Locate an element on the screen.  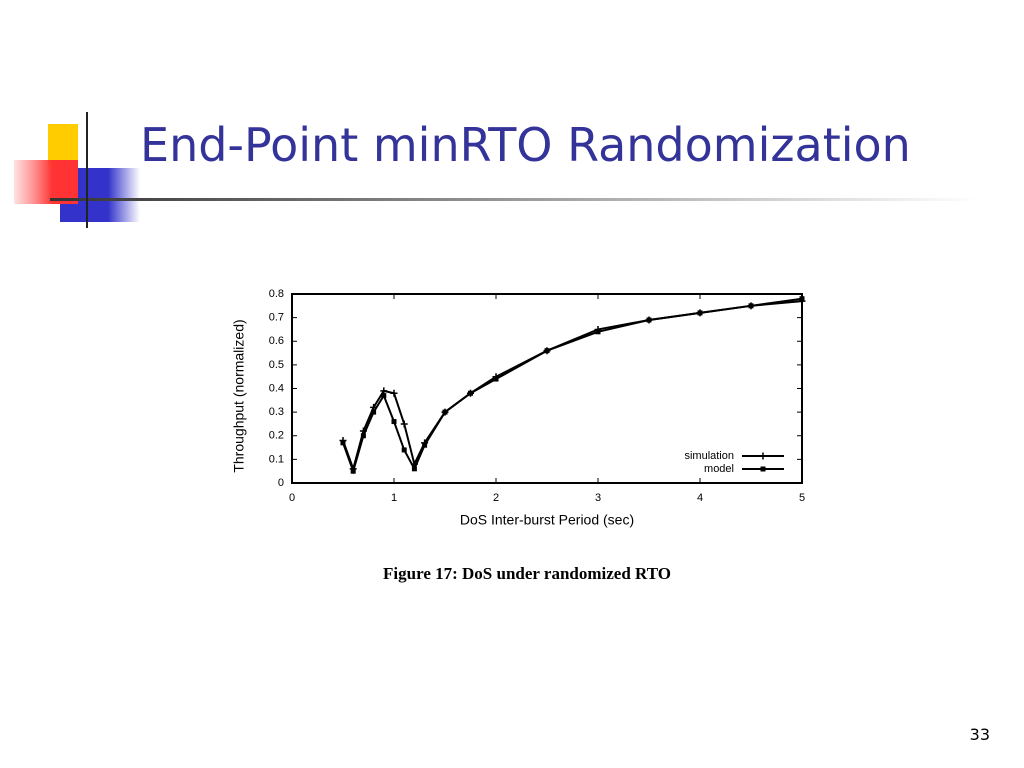
y-tick-label: 0.7 is located at coordinates (276, 318).